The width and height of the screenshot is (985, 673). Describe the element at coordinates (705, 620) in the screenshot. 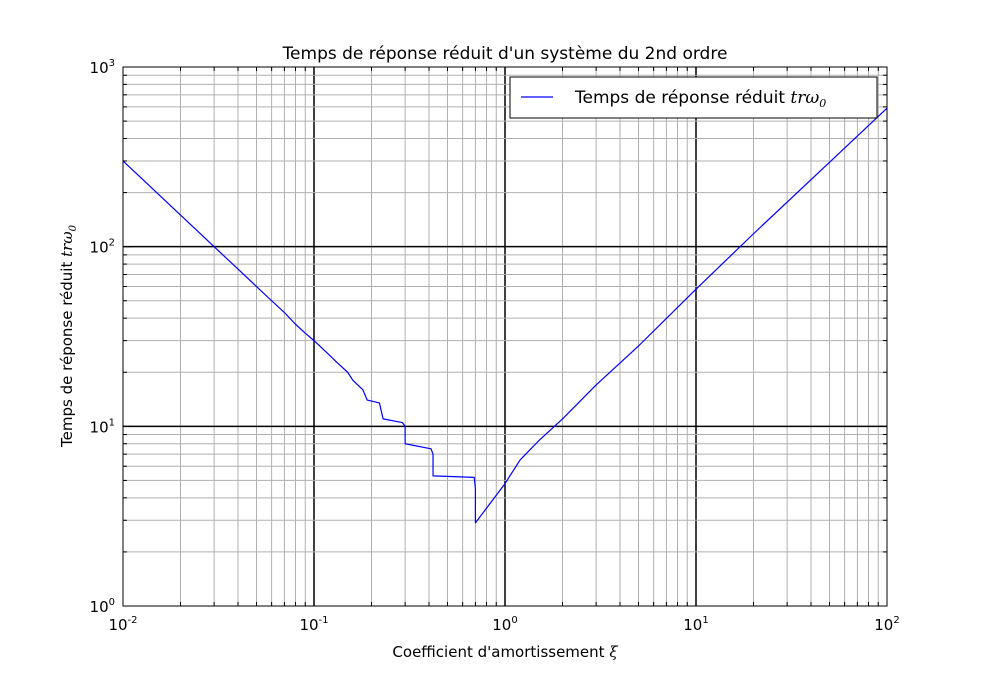

I see `x-tick-label-exponent: 1` at that location.